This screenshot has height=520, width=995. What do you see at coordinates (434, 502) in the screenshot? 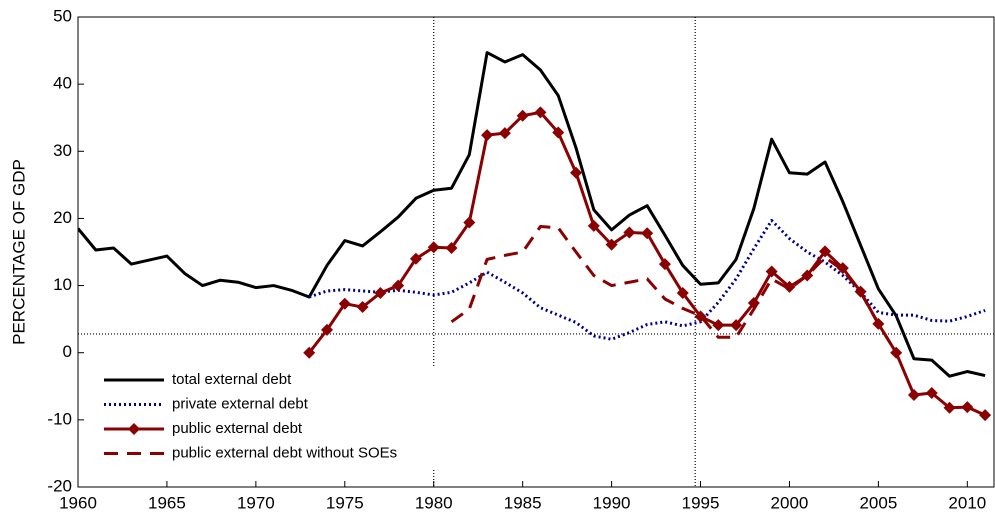
I see `x-tick-label: 1980` at bounding box center [434, 502].